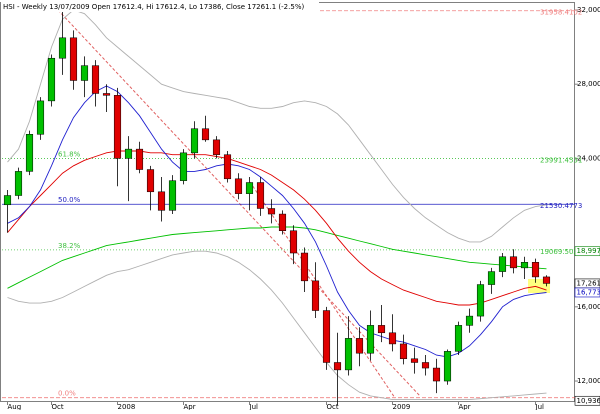 This screenshot has width=600, height=414. Describe the element at coordinates (69, 246) in the screenshot. I see `fib-label: 38.2%` at that location.